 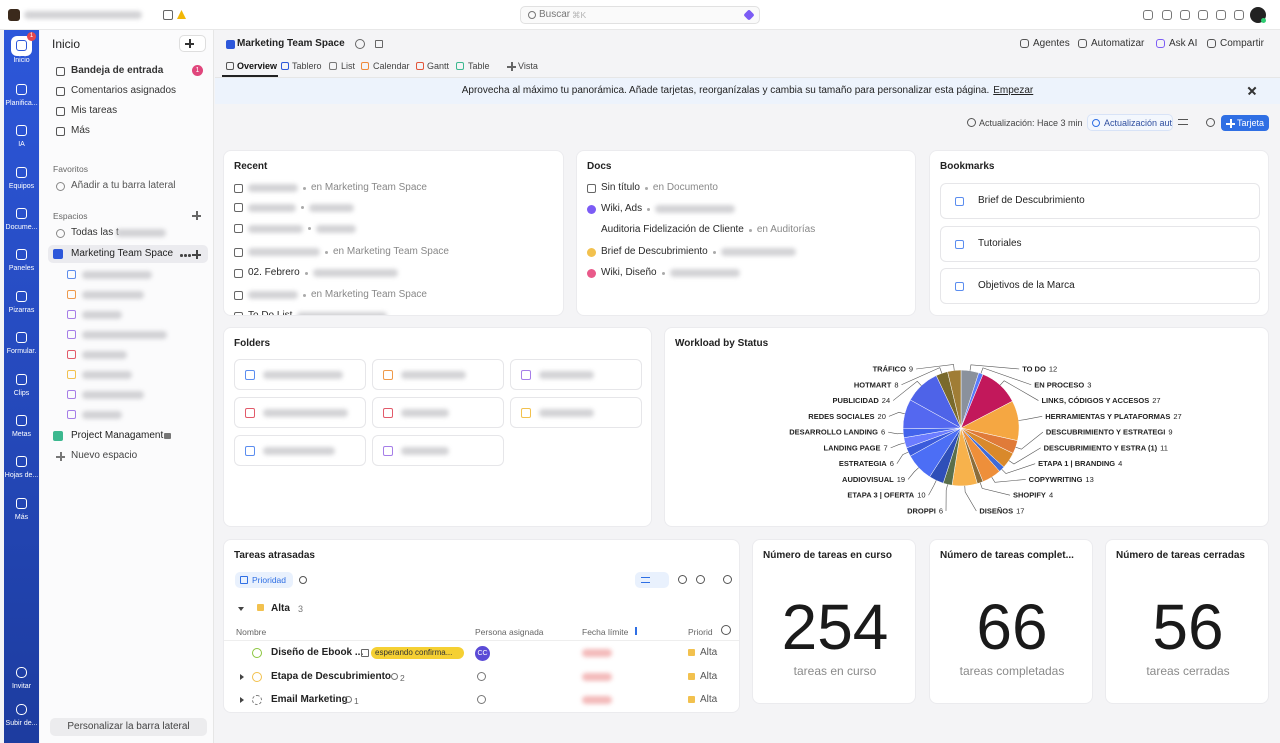 What do you see at coordinates (95, 232) in the screenshot?
I see `all-tasks: Todas las t` at bounding box center [95, 232].